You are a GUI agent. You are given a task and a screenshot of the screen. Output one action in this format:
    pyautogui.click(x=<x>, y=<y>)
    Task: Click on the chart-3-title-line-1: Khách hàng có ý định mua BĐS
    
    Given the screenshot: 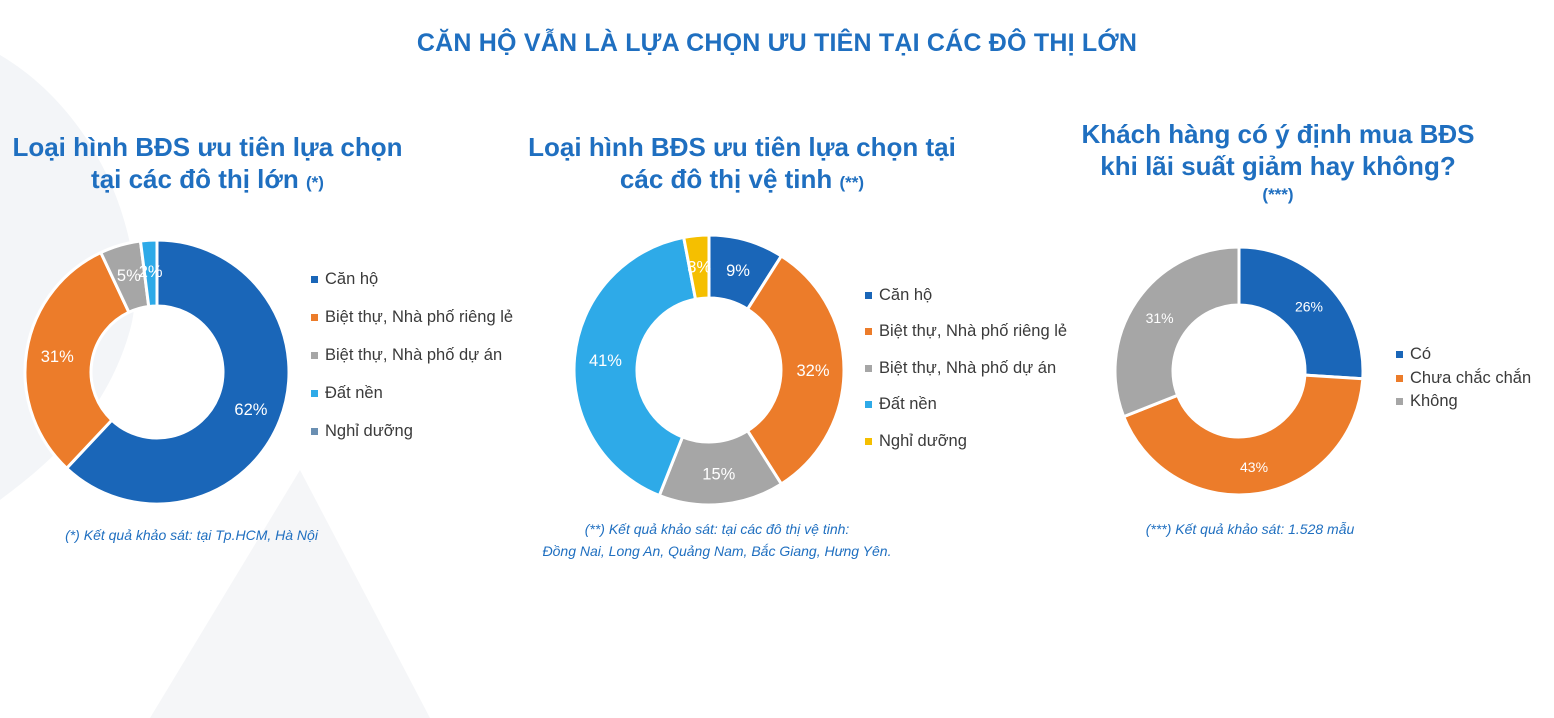 What is the action you would take?
    pyautogui.click(x=1278, y=134)
    